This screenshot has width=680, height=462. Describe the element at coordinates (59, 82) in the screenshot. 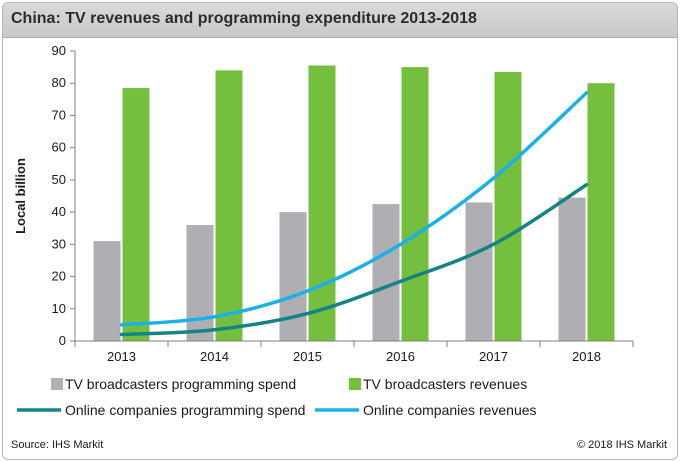

I see `y-tick-label: 80` at that location.